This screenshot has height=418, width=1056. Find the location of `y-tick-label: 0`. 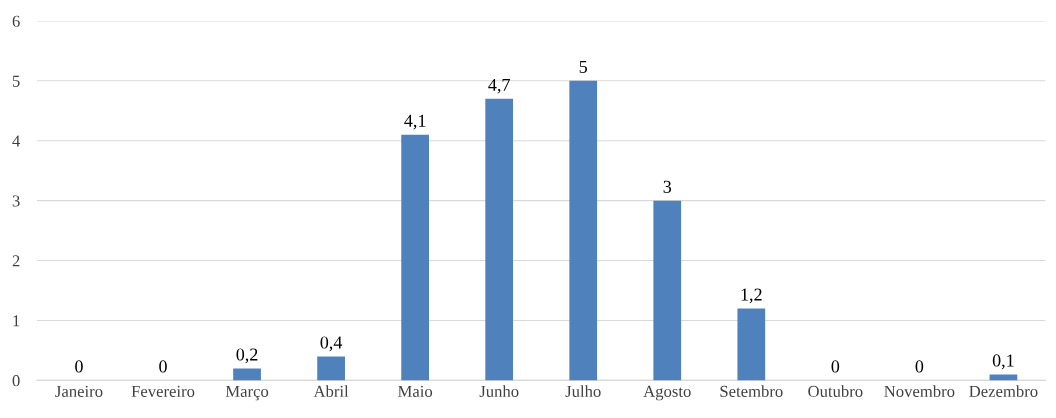

y-tick-label: 0 is located at coordinates (16, 381).